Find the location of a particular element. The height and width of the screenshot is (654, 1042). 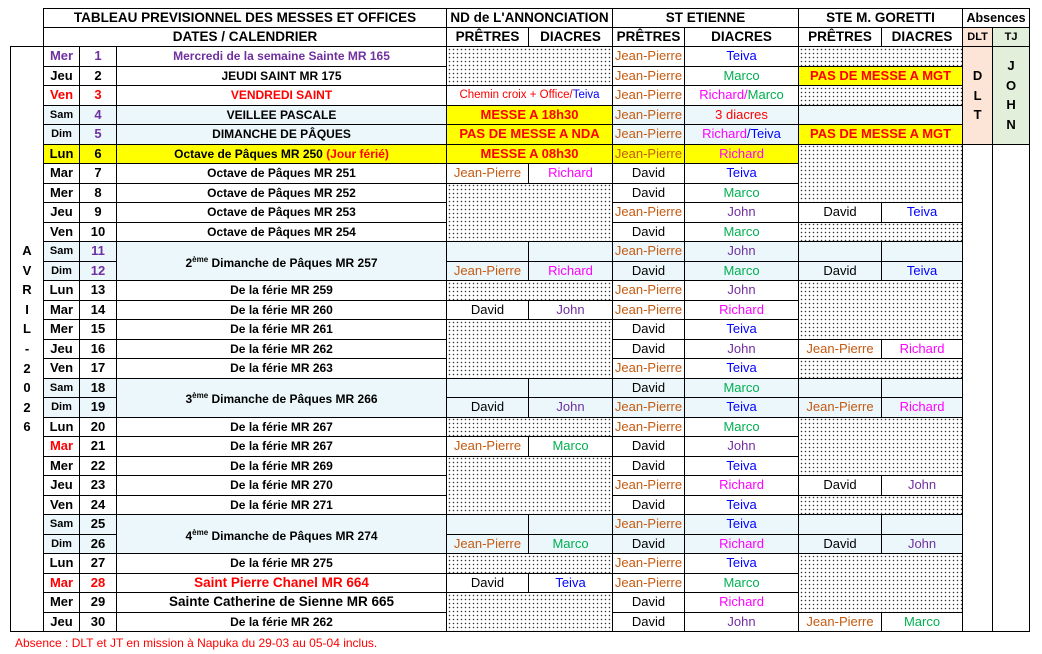

liturgical-label: De la férie MR 271 is located at coordinates (281, 504).